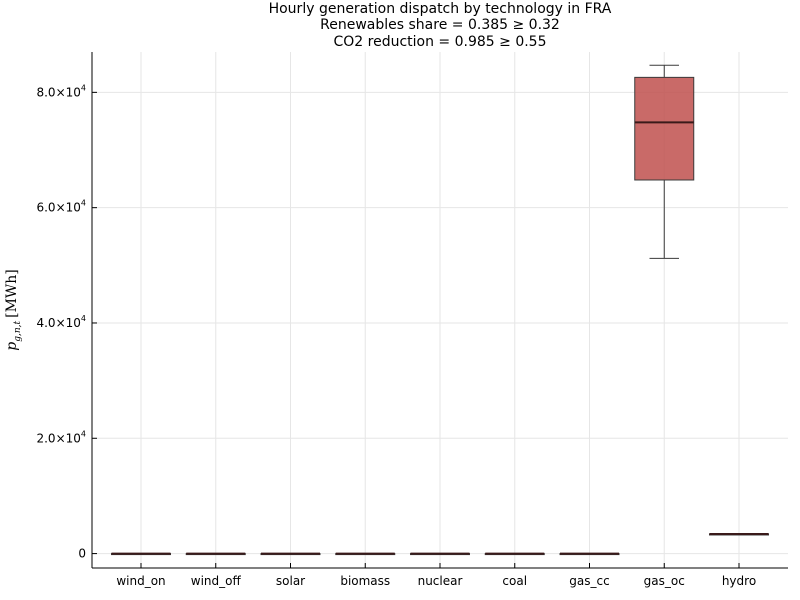 This screenshot has height=600, width=800. Describe the element at coordinates (18, 331) in the screenshot. I see `y-axis-label-subscript: g,n,t` at that location.